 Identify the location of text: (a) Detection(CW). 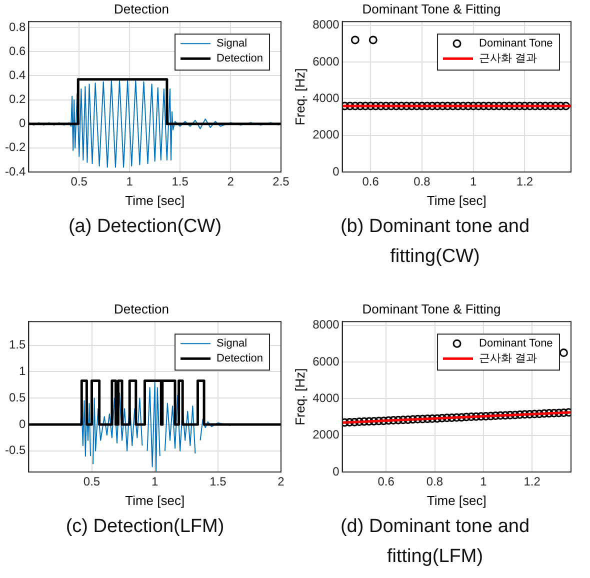
(145, 227).